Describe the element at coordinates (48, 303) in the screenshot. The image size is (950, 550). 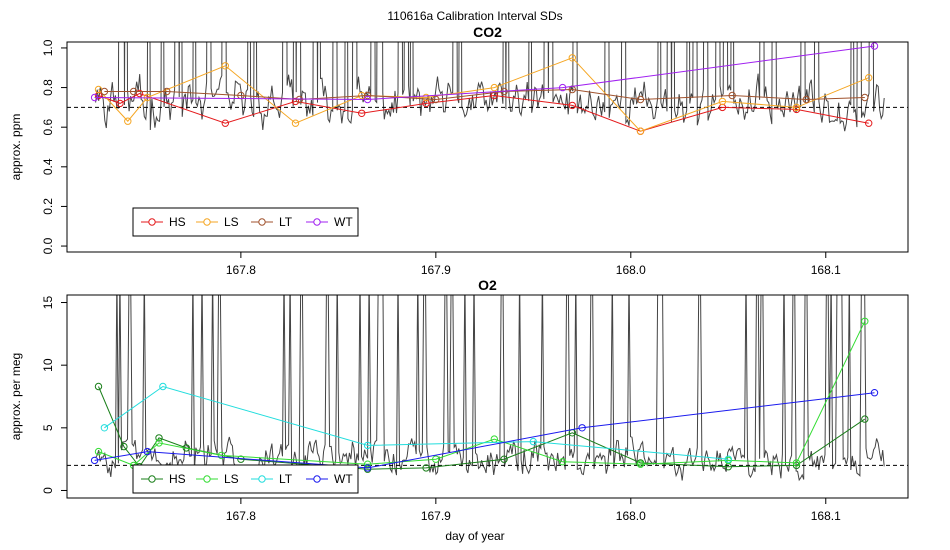
I see `y-tick-label: 15` at that location.